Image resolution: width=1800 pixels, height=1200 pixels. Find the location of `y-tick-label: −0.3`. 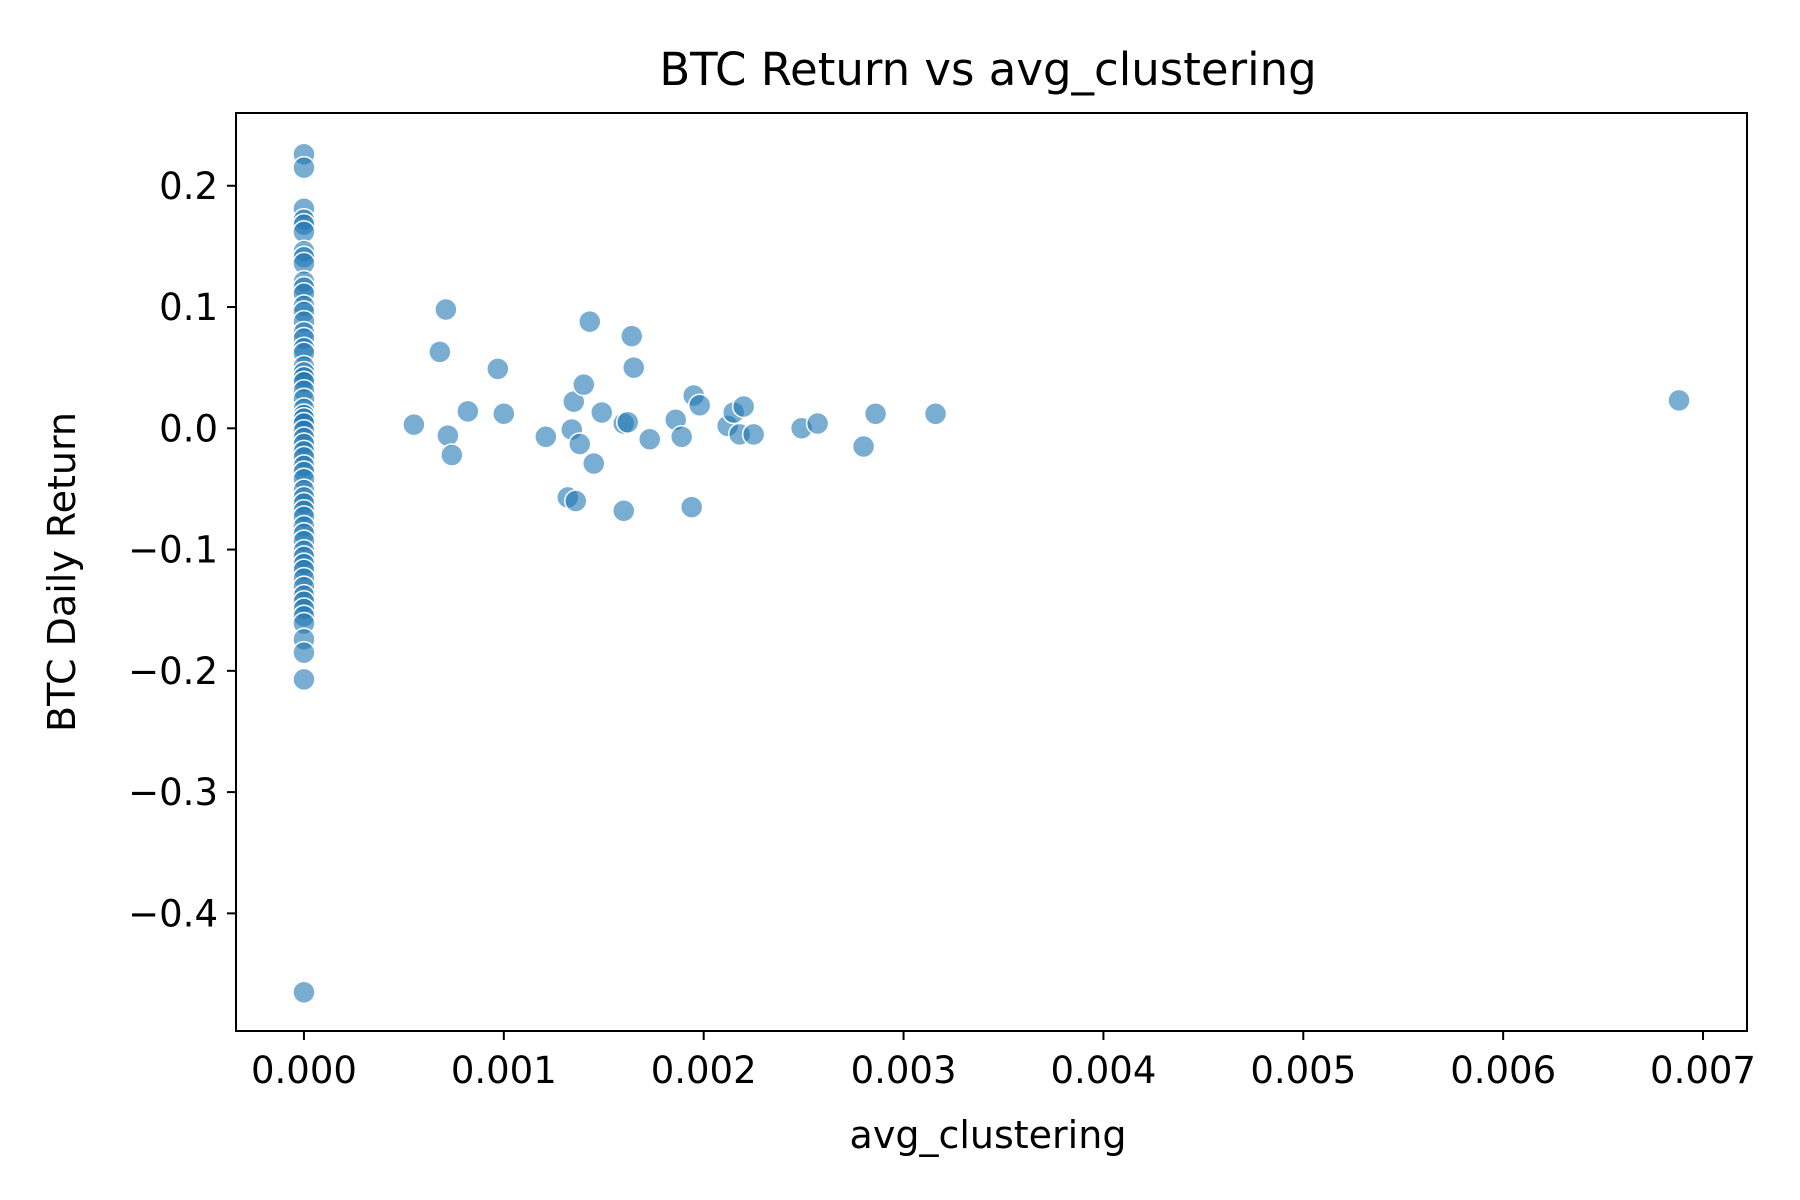

y-tick-label: −0.3 is located at coordinates (173, 792).